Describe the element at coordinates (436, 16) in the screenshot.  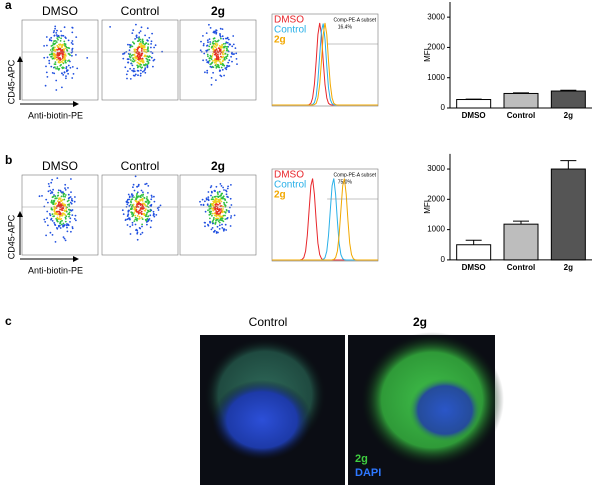
I see `y-tick-label: 3000` at that location.